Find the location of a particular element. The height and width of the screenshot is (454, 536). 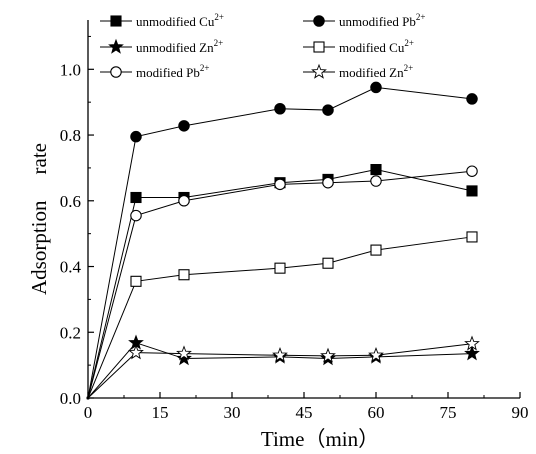

legend-label-text: unmodified Pb is located at coordinates (377, 21).